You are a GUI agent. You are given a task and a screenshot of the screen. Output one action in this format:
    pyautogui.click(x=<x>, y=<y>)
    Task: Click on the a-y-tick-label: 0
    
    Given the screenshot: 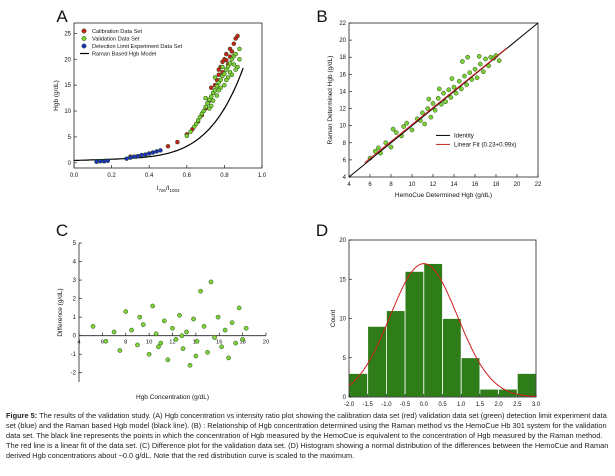 What is the action you would take?
    pyautogui.click(x=70, y=164)
    